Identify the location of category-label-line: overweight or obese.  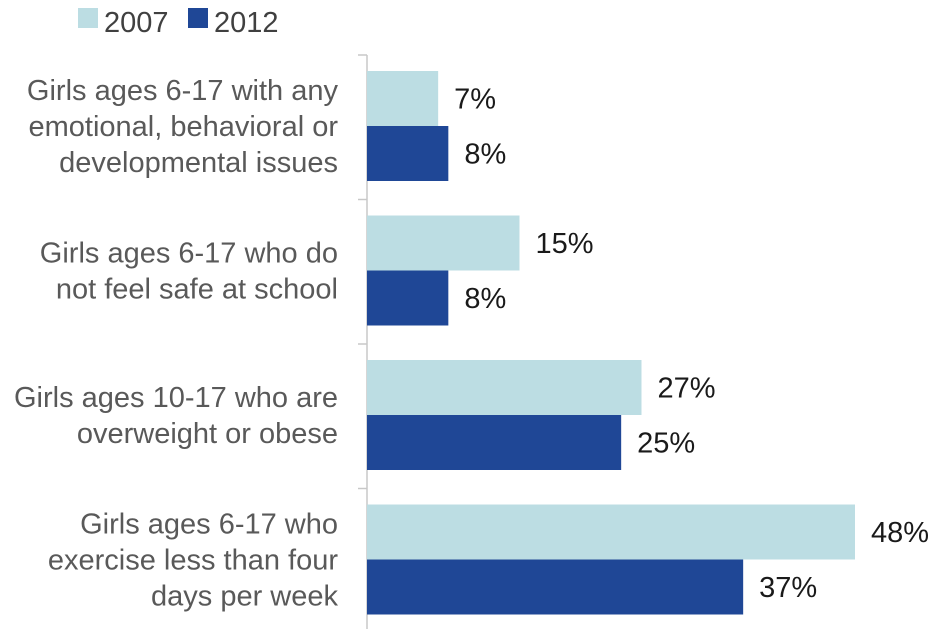
(207, 434).